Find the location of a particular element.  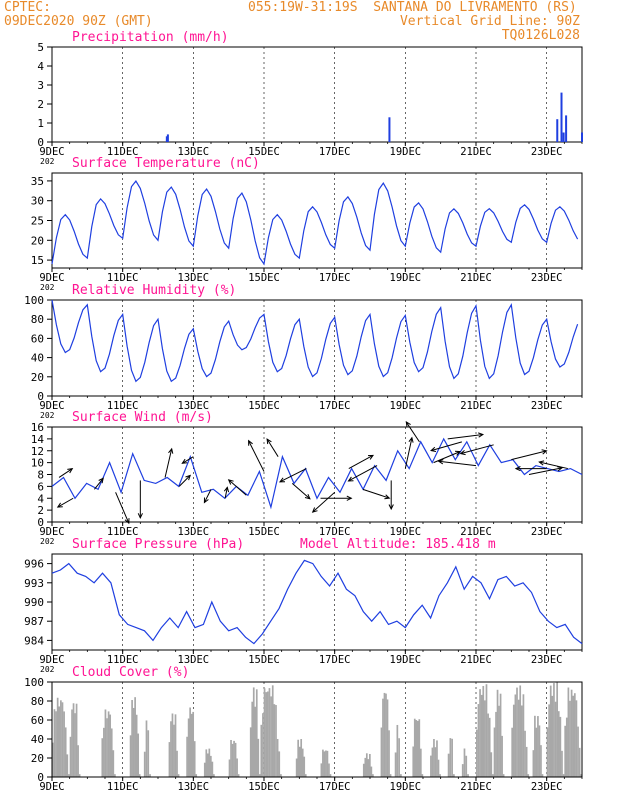

pressure-line is located at coordinates (317, 602).